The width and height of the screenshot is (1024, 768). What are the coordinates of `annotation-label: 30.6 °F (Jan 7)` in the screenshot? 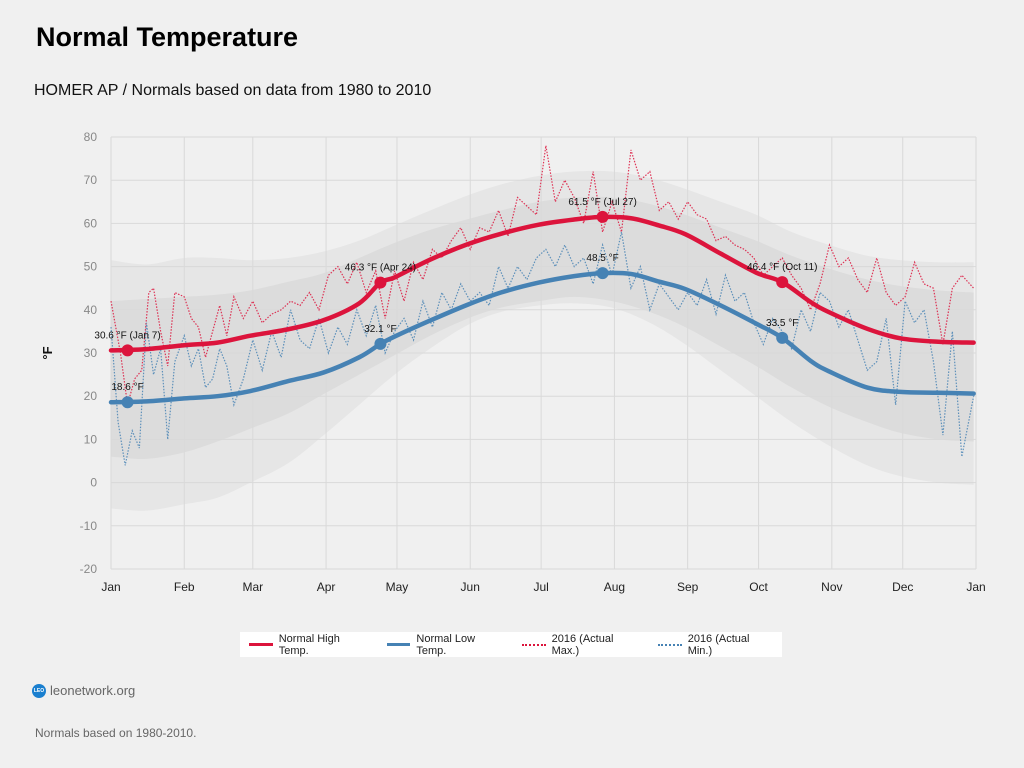 It's located at (127, 335).